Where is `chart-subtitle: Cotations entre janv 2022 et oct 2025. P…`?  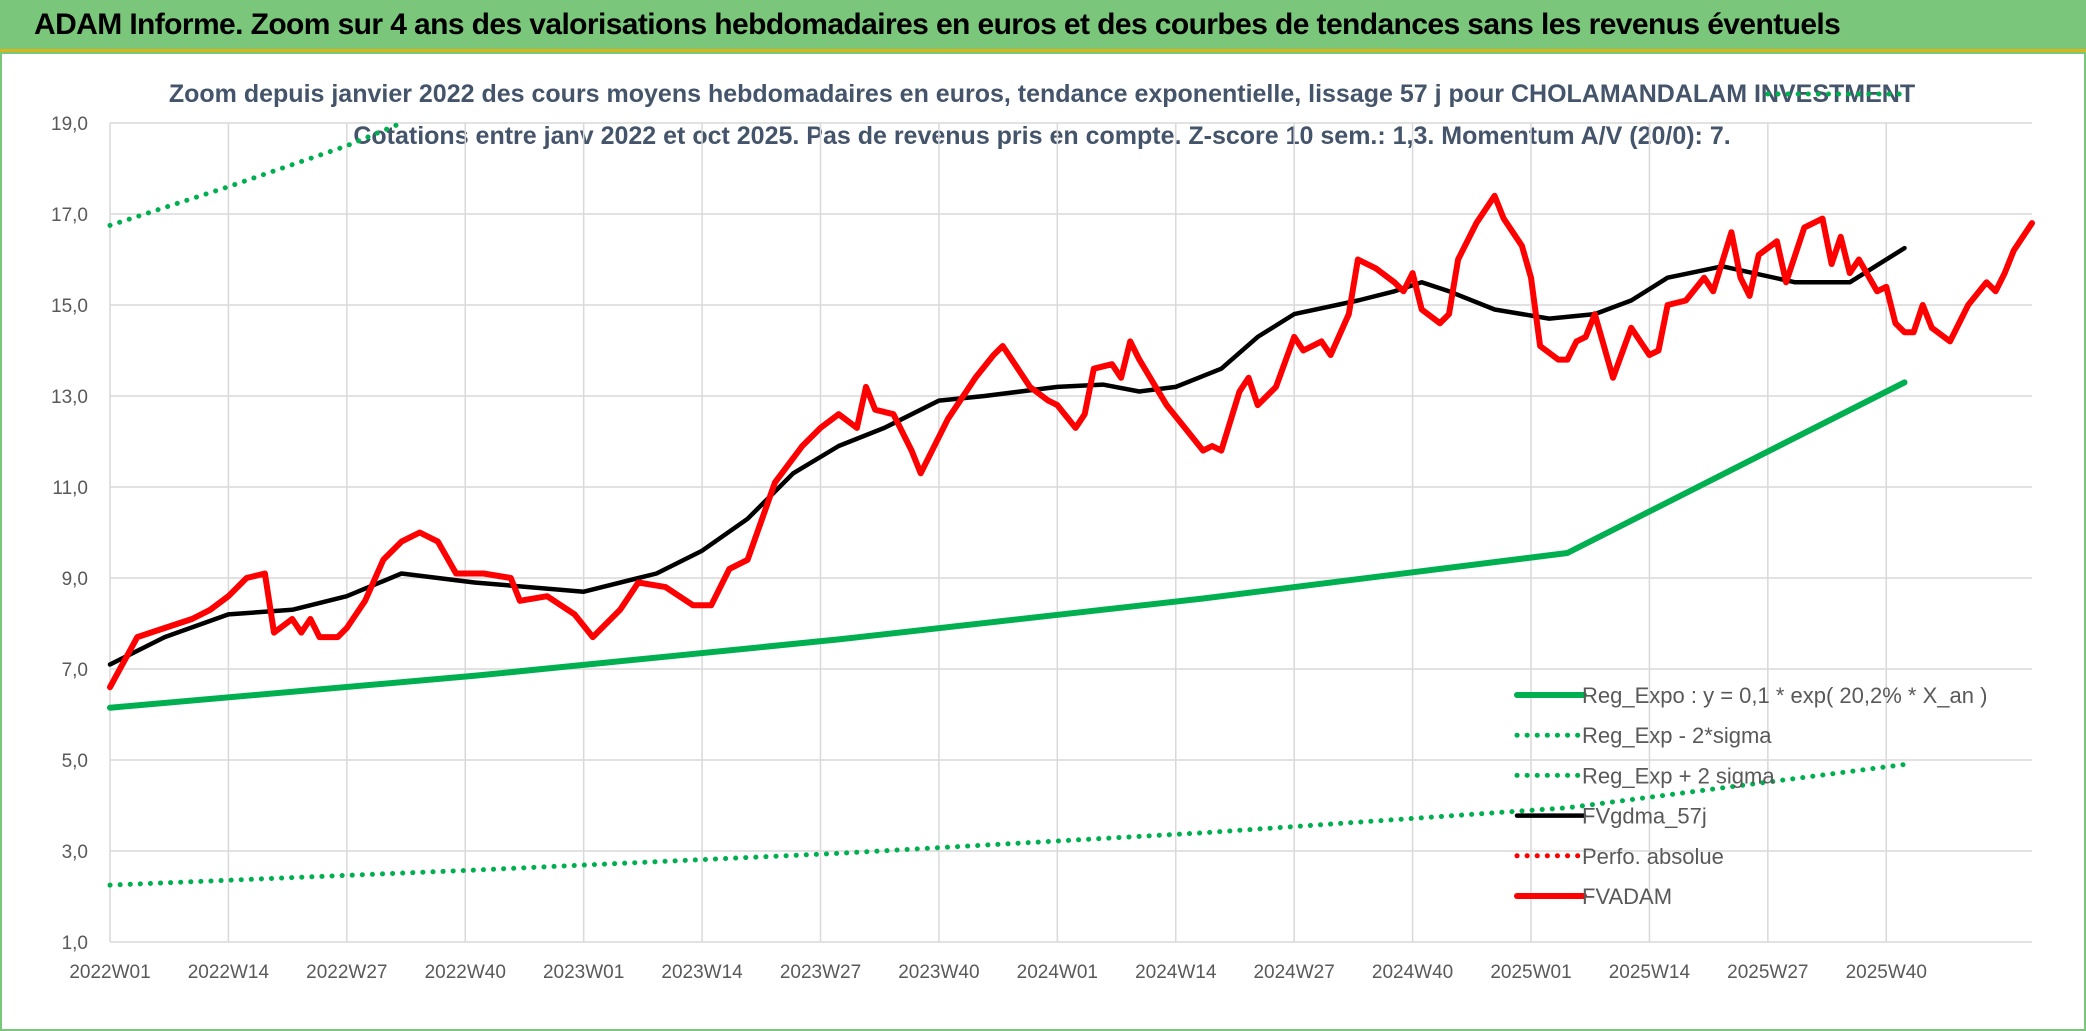 chart-subtitle: Cotations entre janv 2022 et oct 2025. P… is located at coordinates (1041, 136).